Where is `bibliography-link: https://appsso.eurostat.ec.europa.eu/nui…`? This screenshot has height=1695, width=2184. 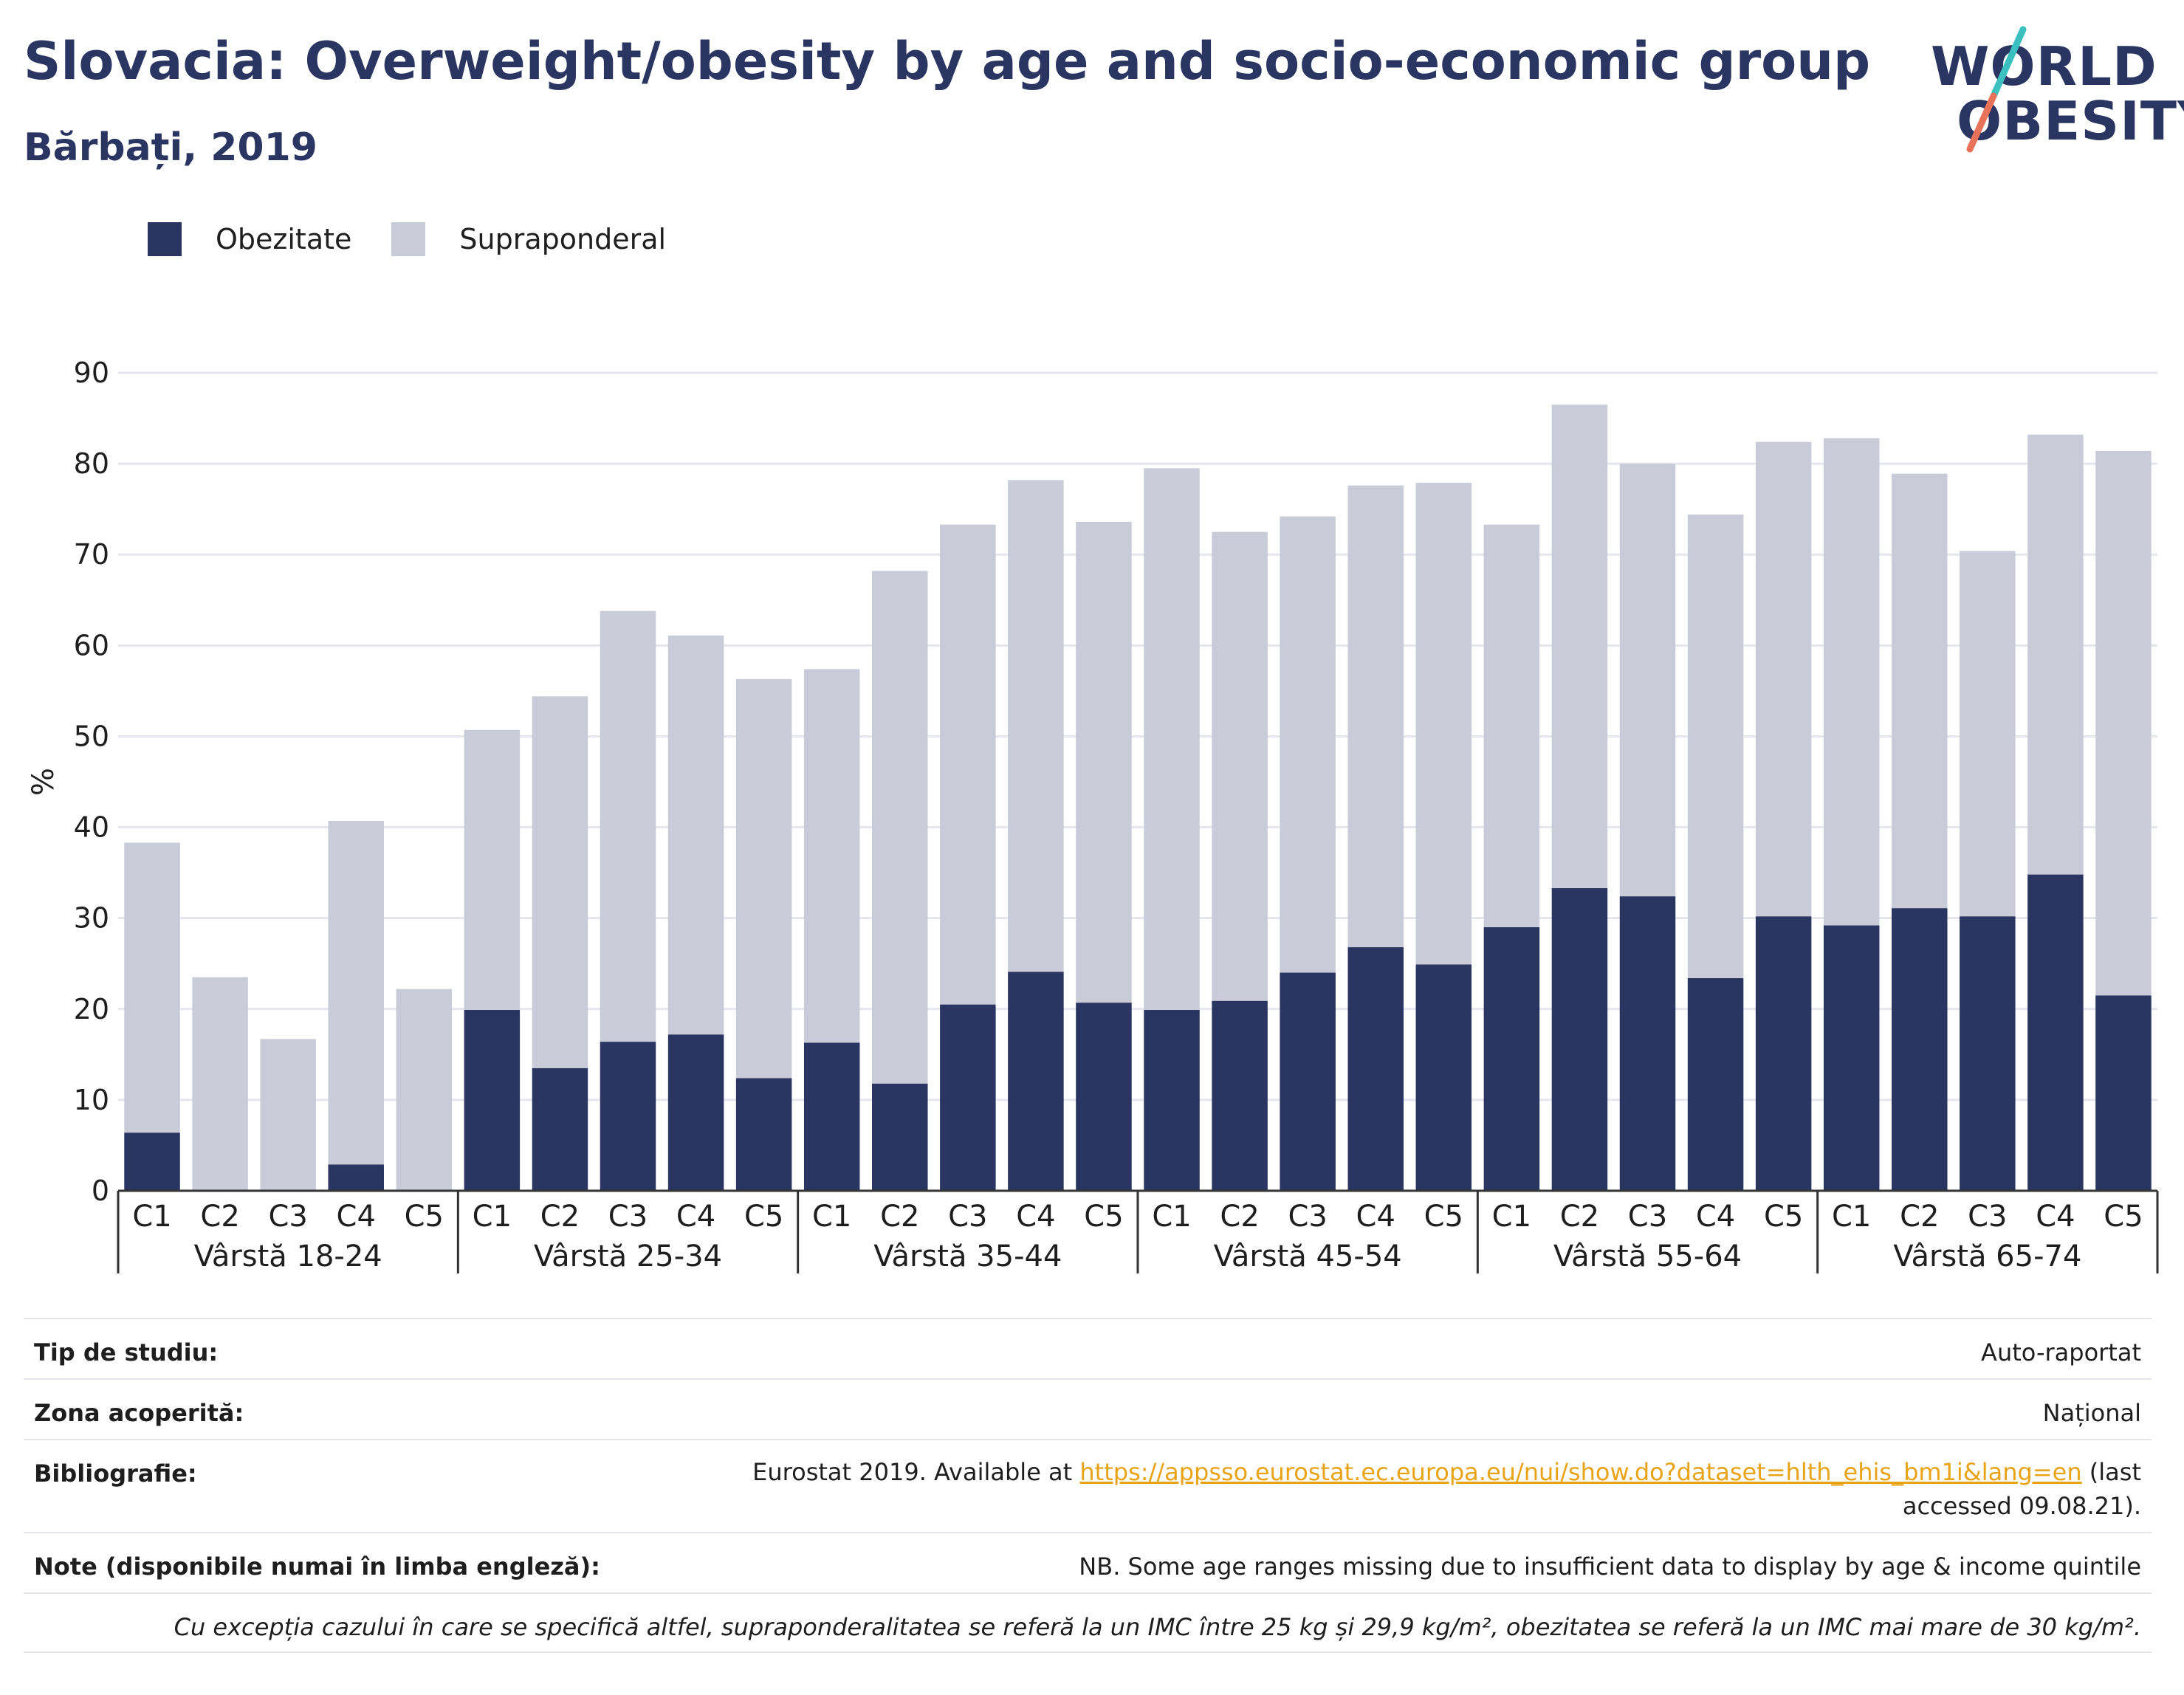 bibliography-link: https://appsso.eurostat.ec.europa.eu/nui… is located at coordinates (1581, 1472).